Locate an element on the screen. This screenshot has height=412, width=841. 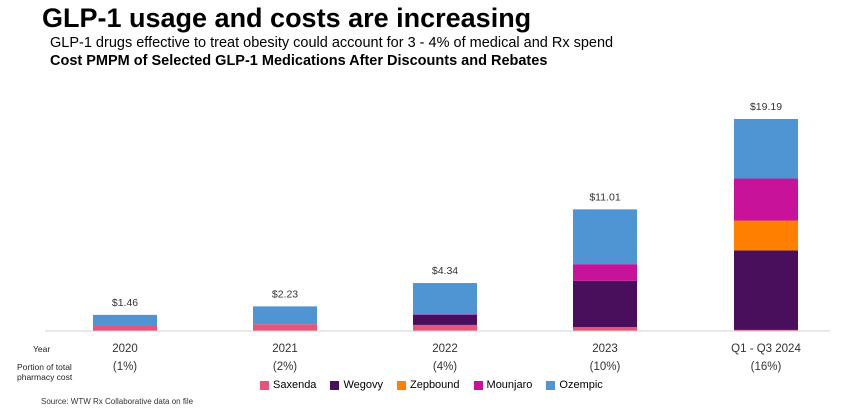
portion-row-label-line1: Portion of total is located at coordinates (44, 367).